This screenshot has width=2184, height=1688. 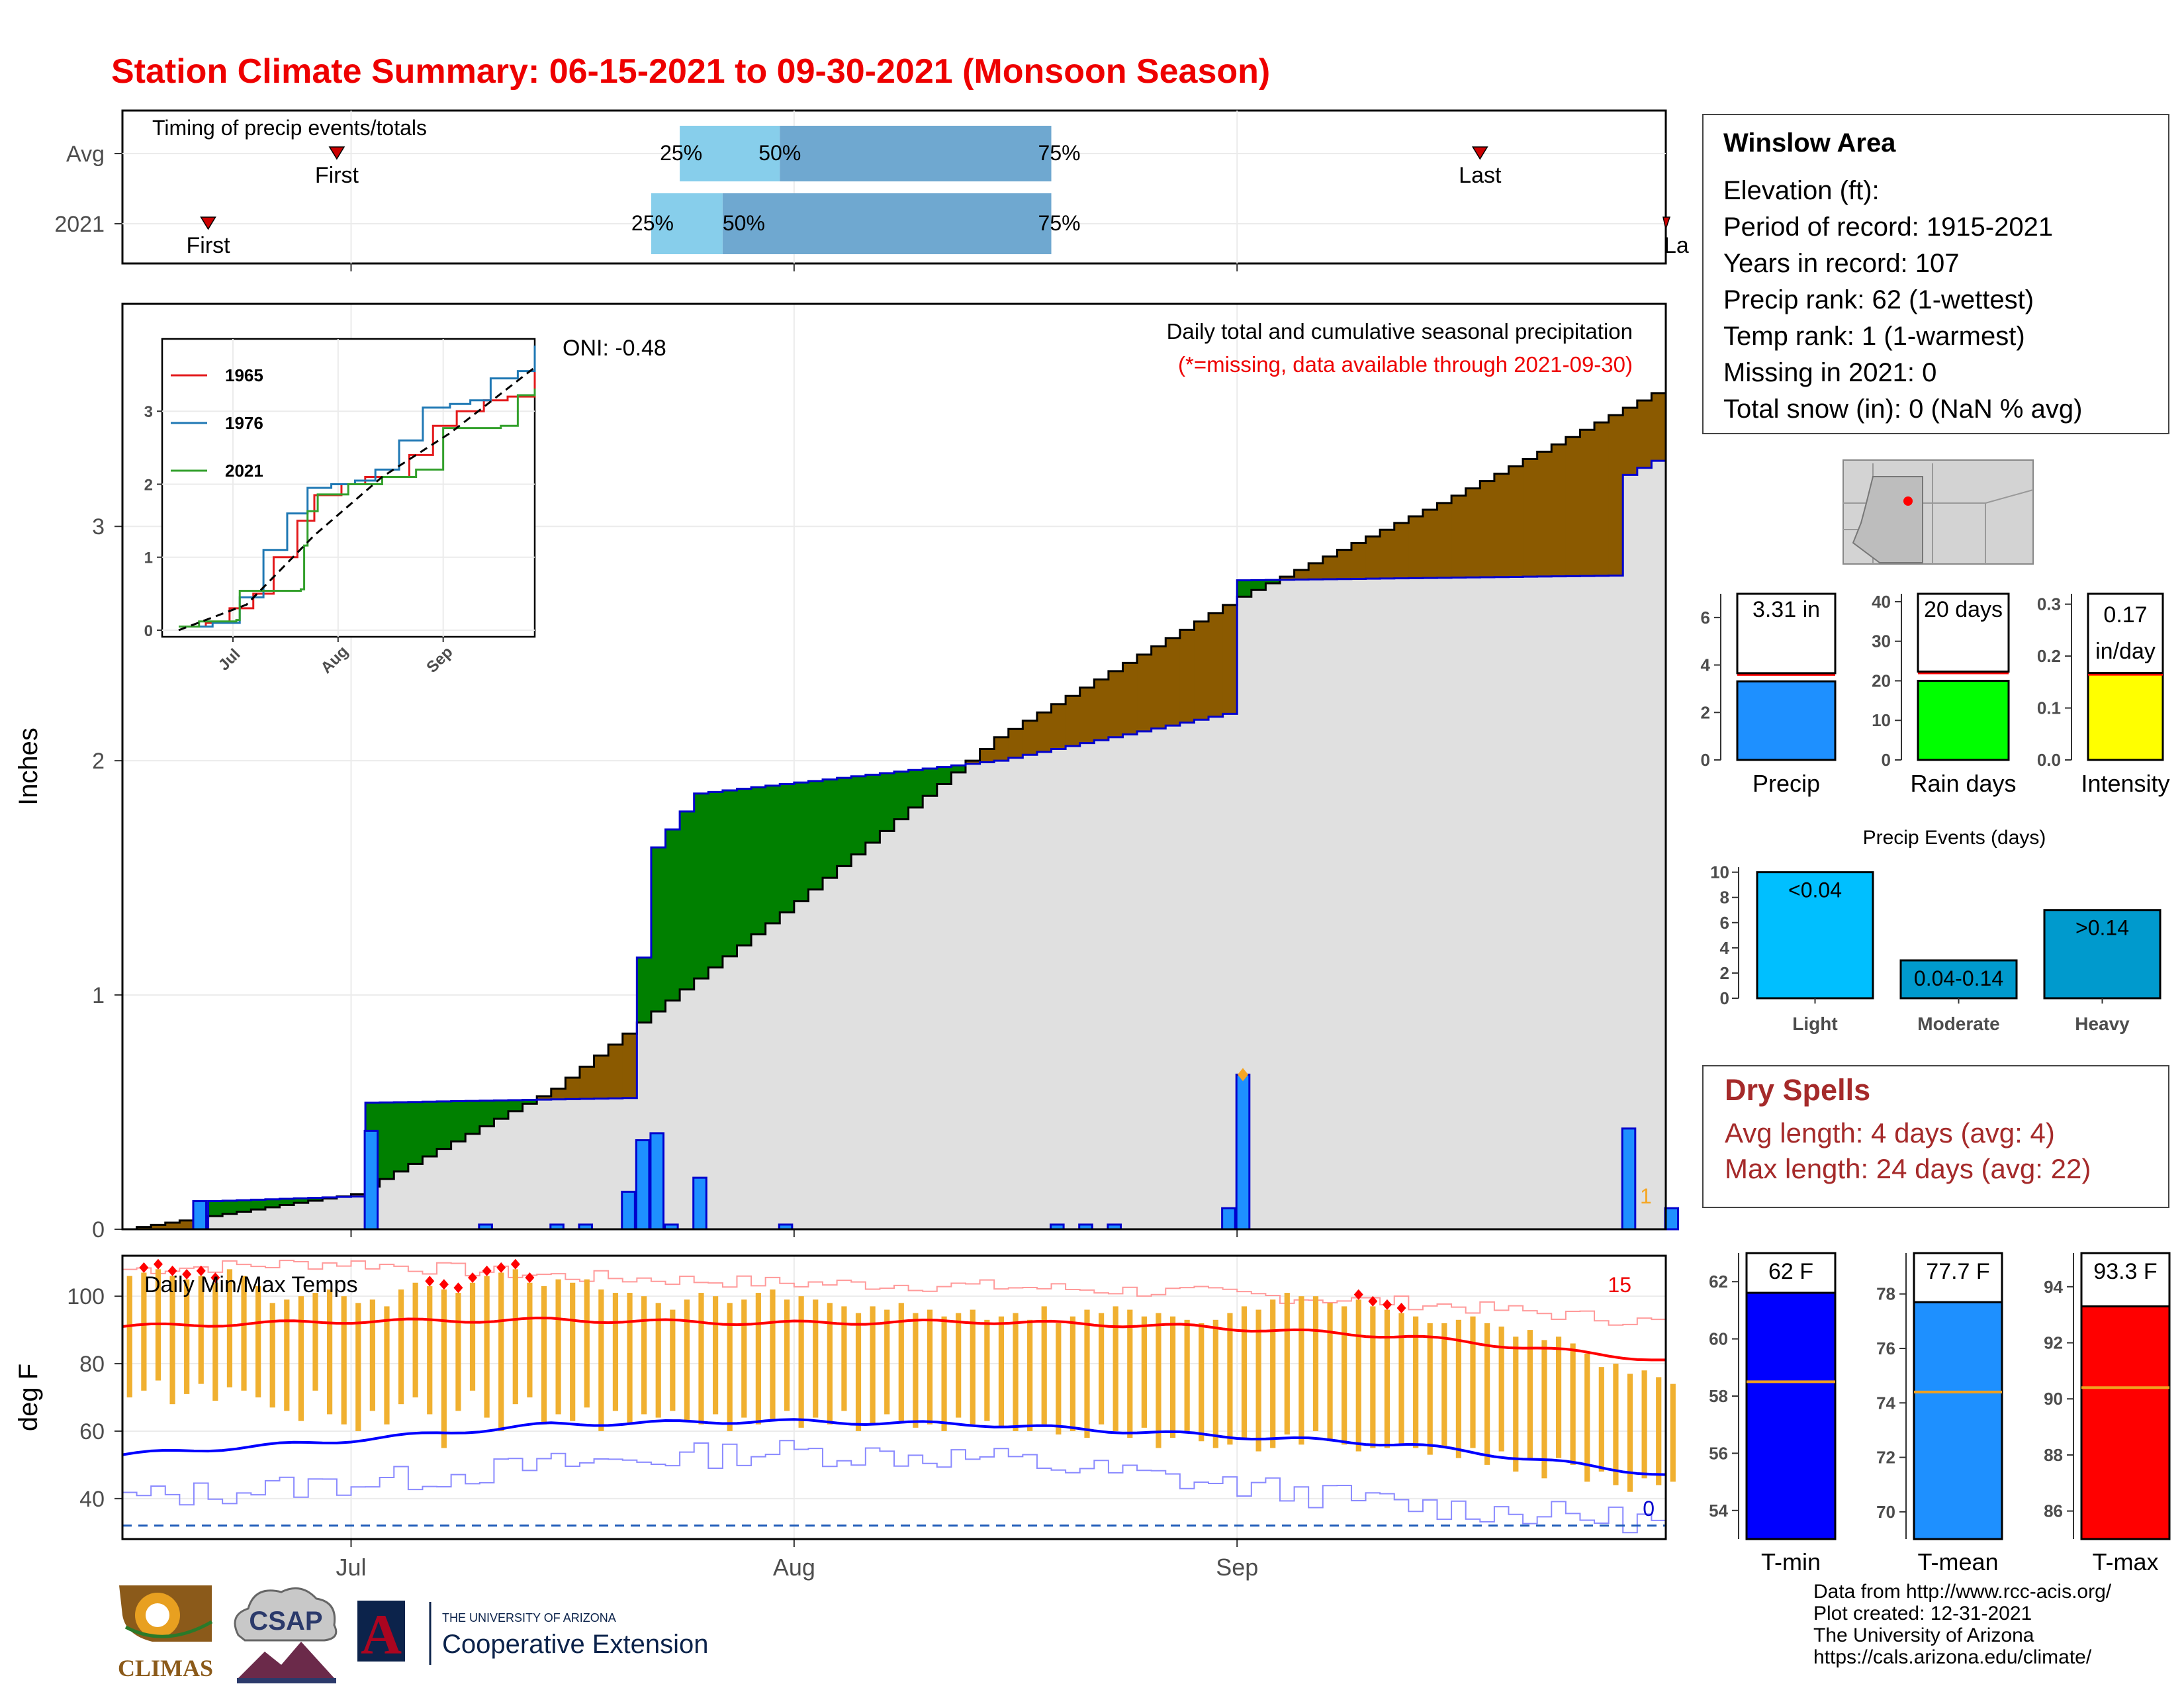 I want to click on csap-logo-mountains, so click(x=286, y=1660).